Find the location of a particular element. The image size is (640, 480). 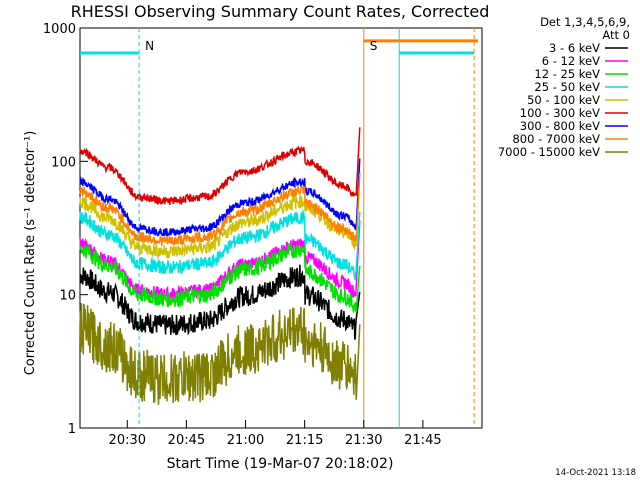

footer-timestamp: 14-Oct-2021 13:18 is located at coordinates (595, 473).